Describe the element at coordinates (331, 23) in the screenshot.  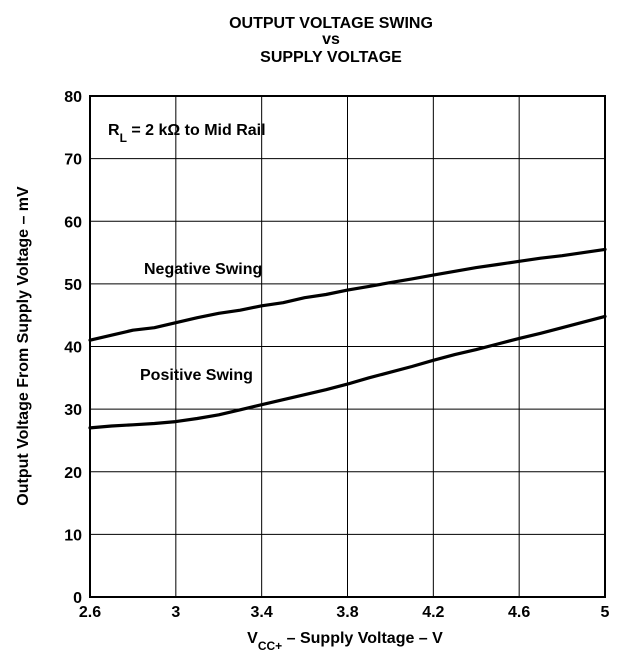
I see `chart-title-line-1: OUTPUT VOLTAGE SWING` at that location.